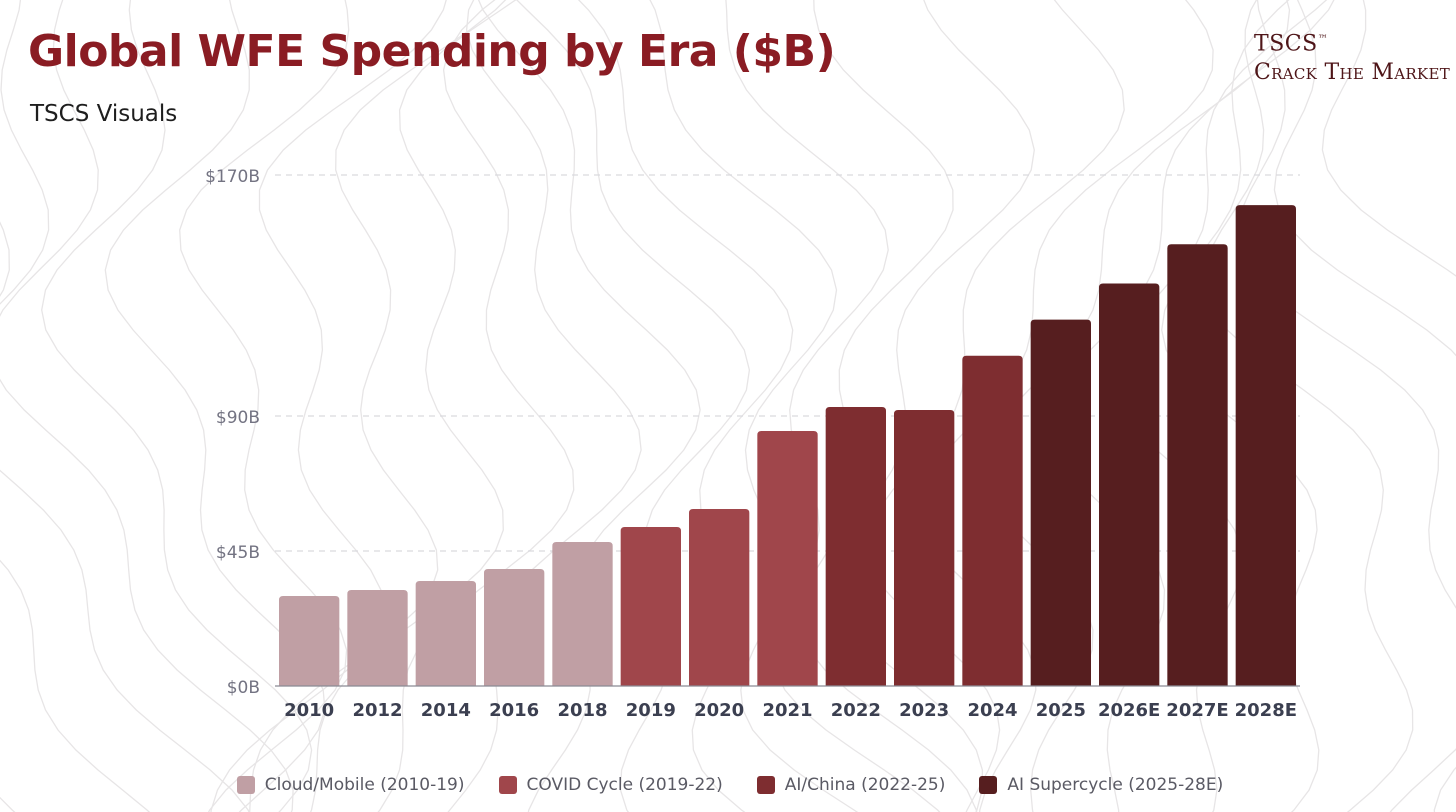 This screenshot has height=812, width=1456. Describe the element at coordinates (445, 633) in the screenshot. I see `bar-2014` at that location.